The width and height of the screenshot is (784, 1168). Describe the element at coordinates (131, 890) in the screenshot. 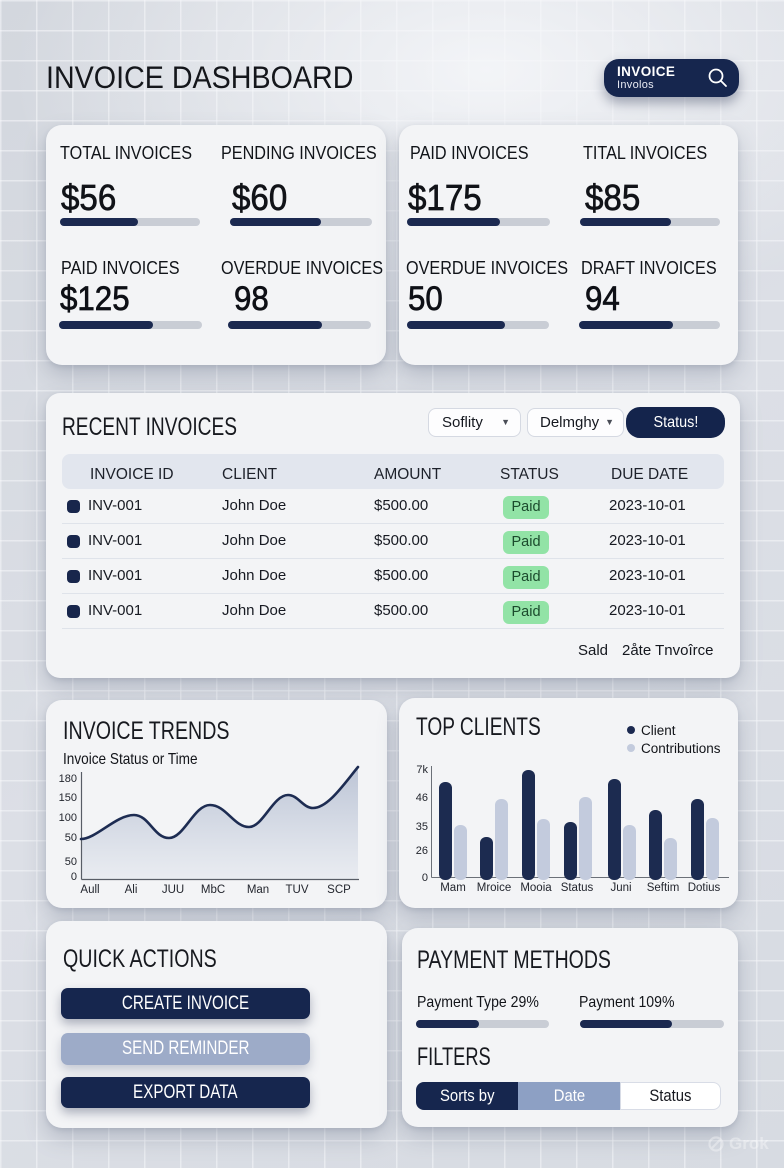

I see `svg-text: Ali` at that location.